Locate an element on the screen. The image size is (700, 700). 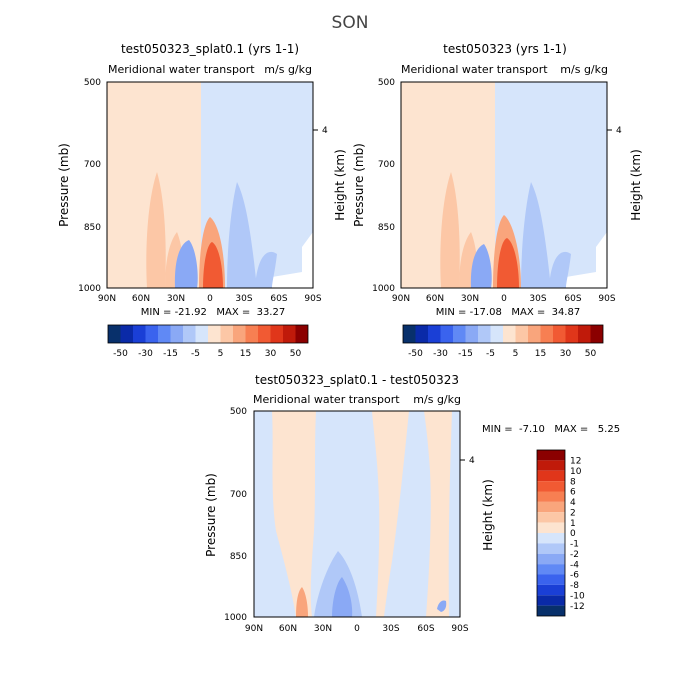
colorbar-label: -4 is located at coordinates (574, 565).